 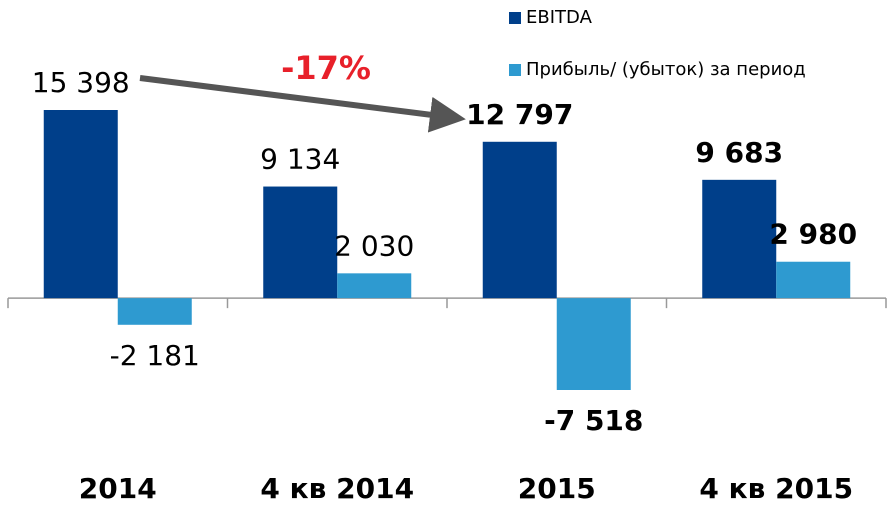 What do you see at coordinates (519, 114) in the screenshot?
I see `data-label: 12 797` at bounding box center [519, 114].